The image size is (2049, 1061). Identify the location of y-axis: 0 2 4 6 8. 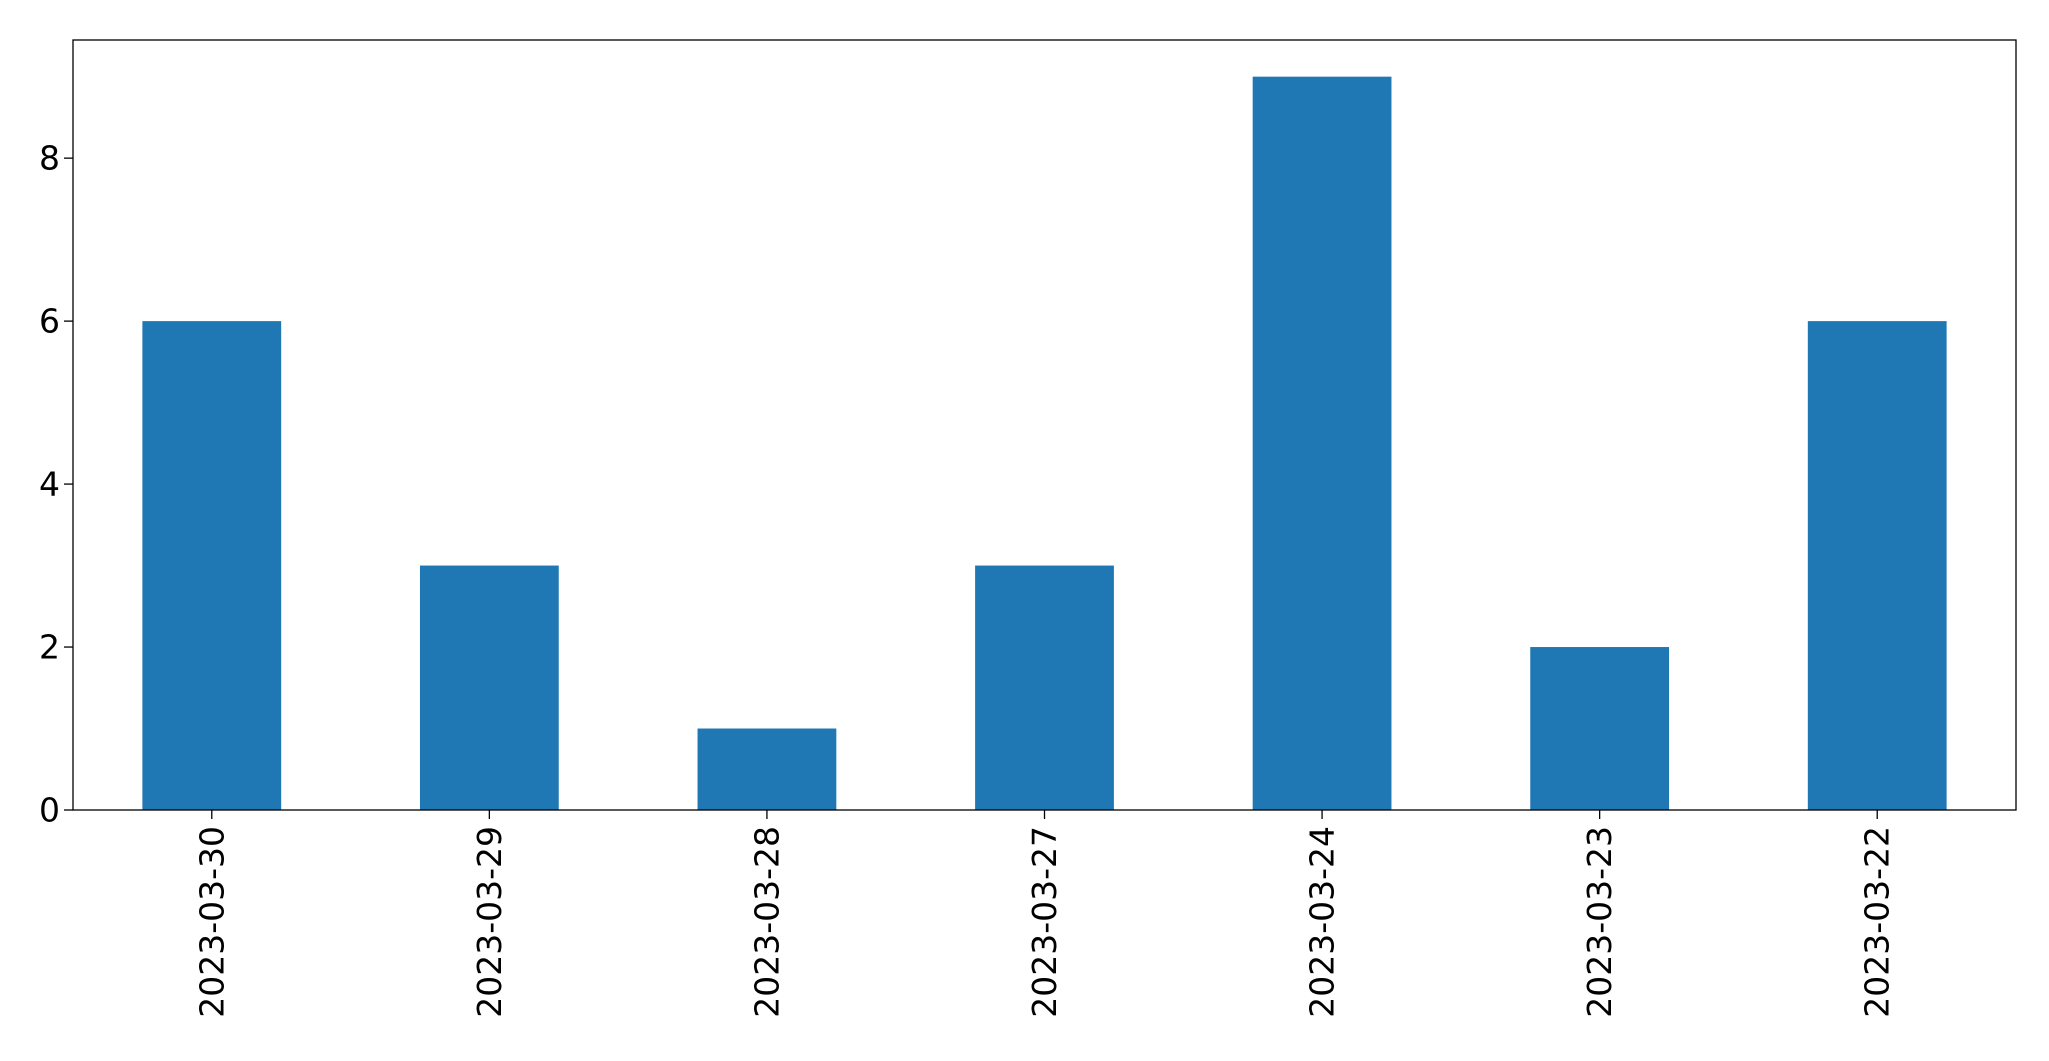
(56, 484).